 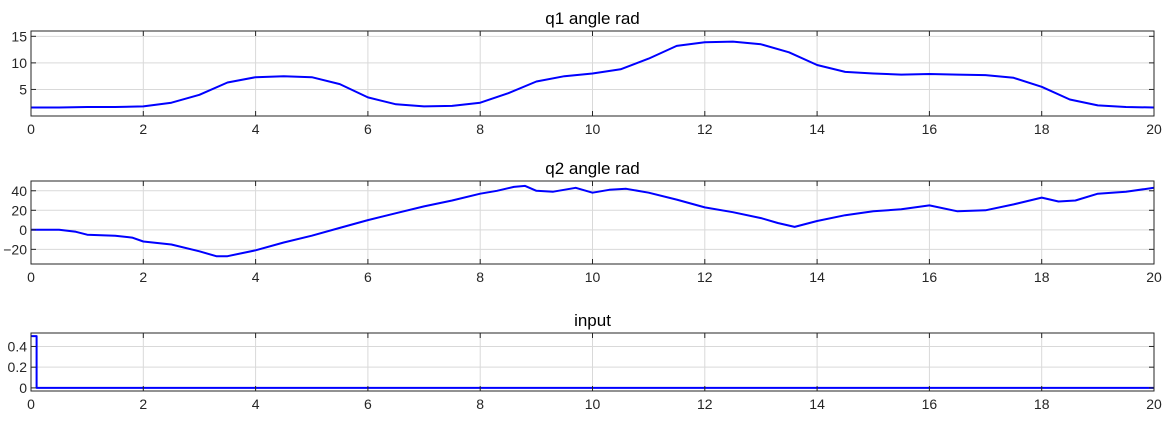 I want to click on y-tick-label: 15, so click(x=19, y=36).